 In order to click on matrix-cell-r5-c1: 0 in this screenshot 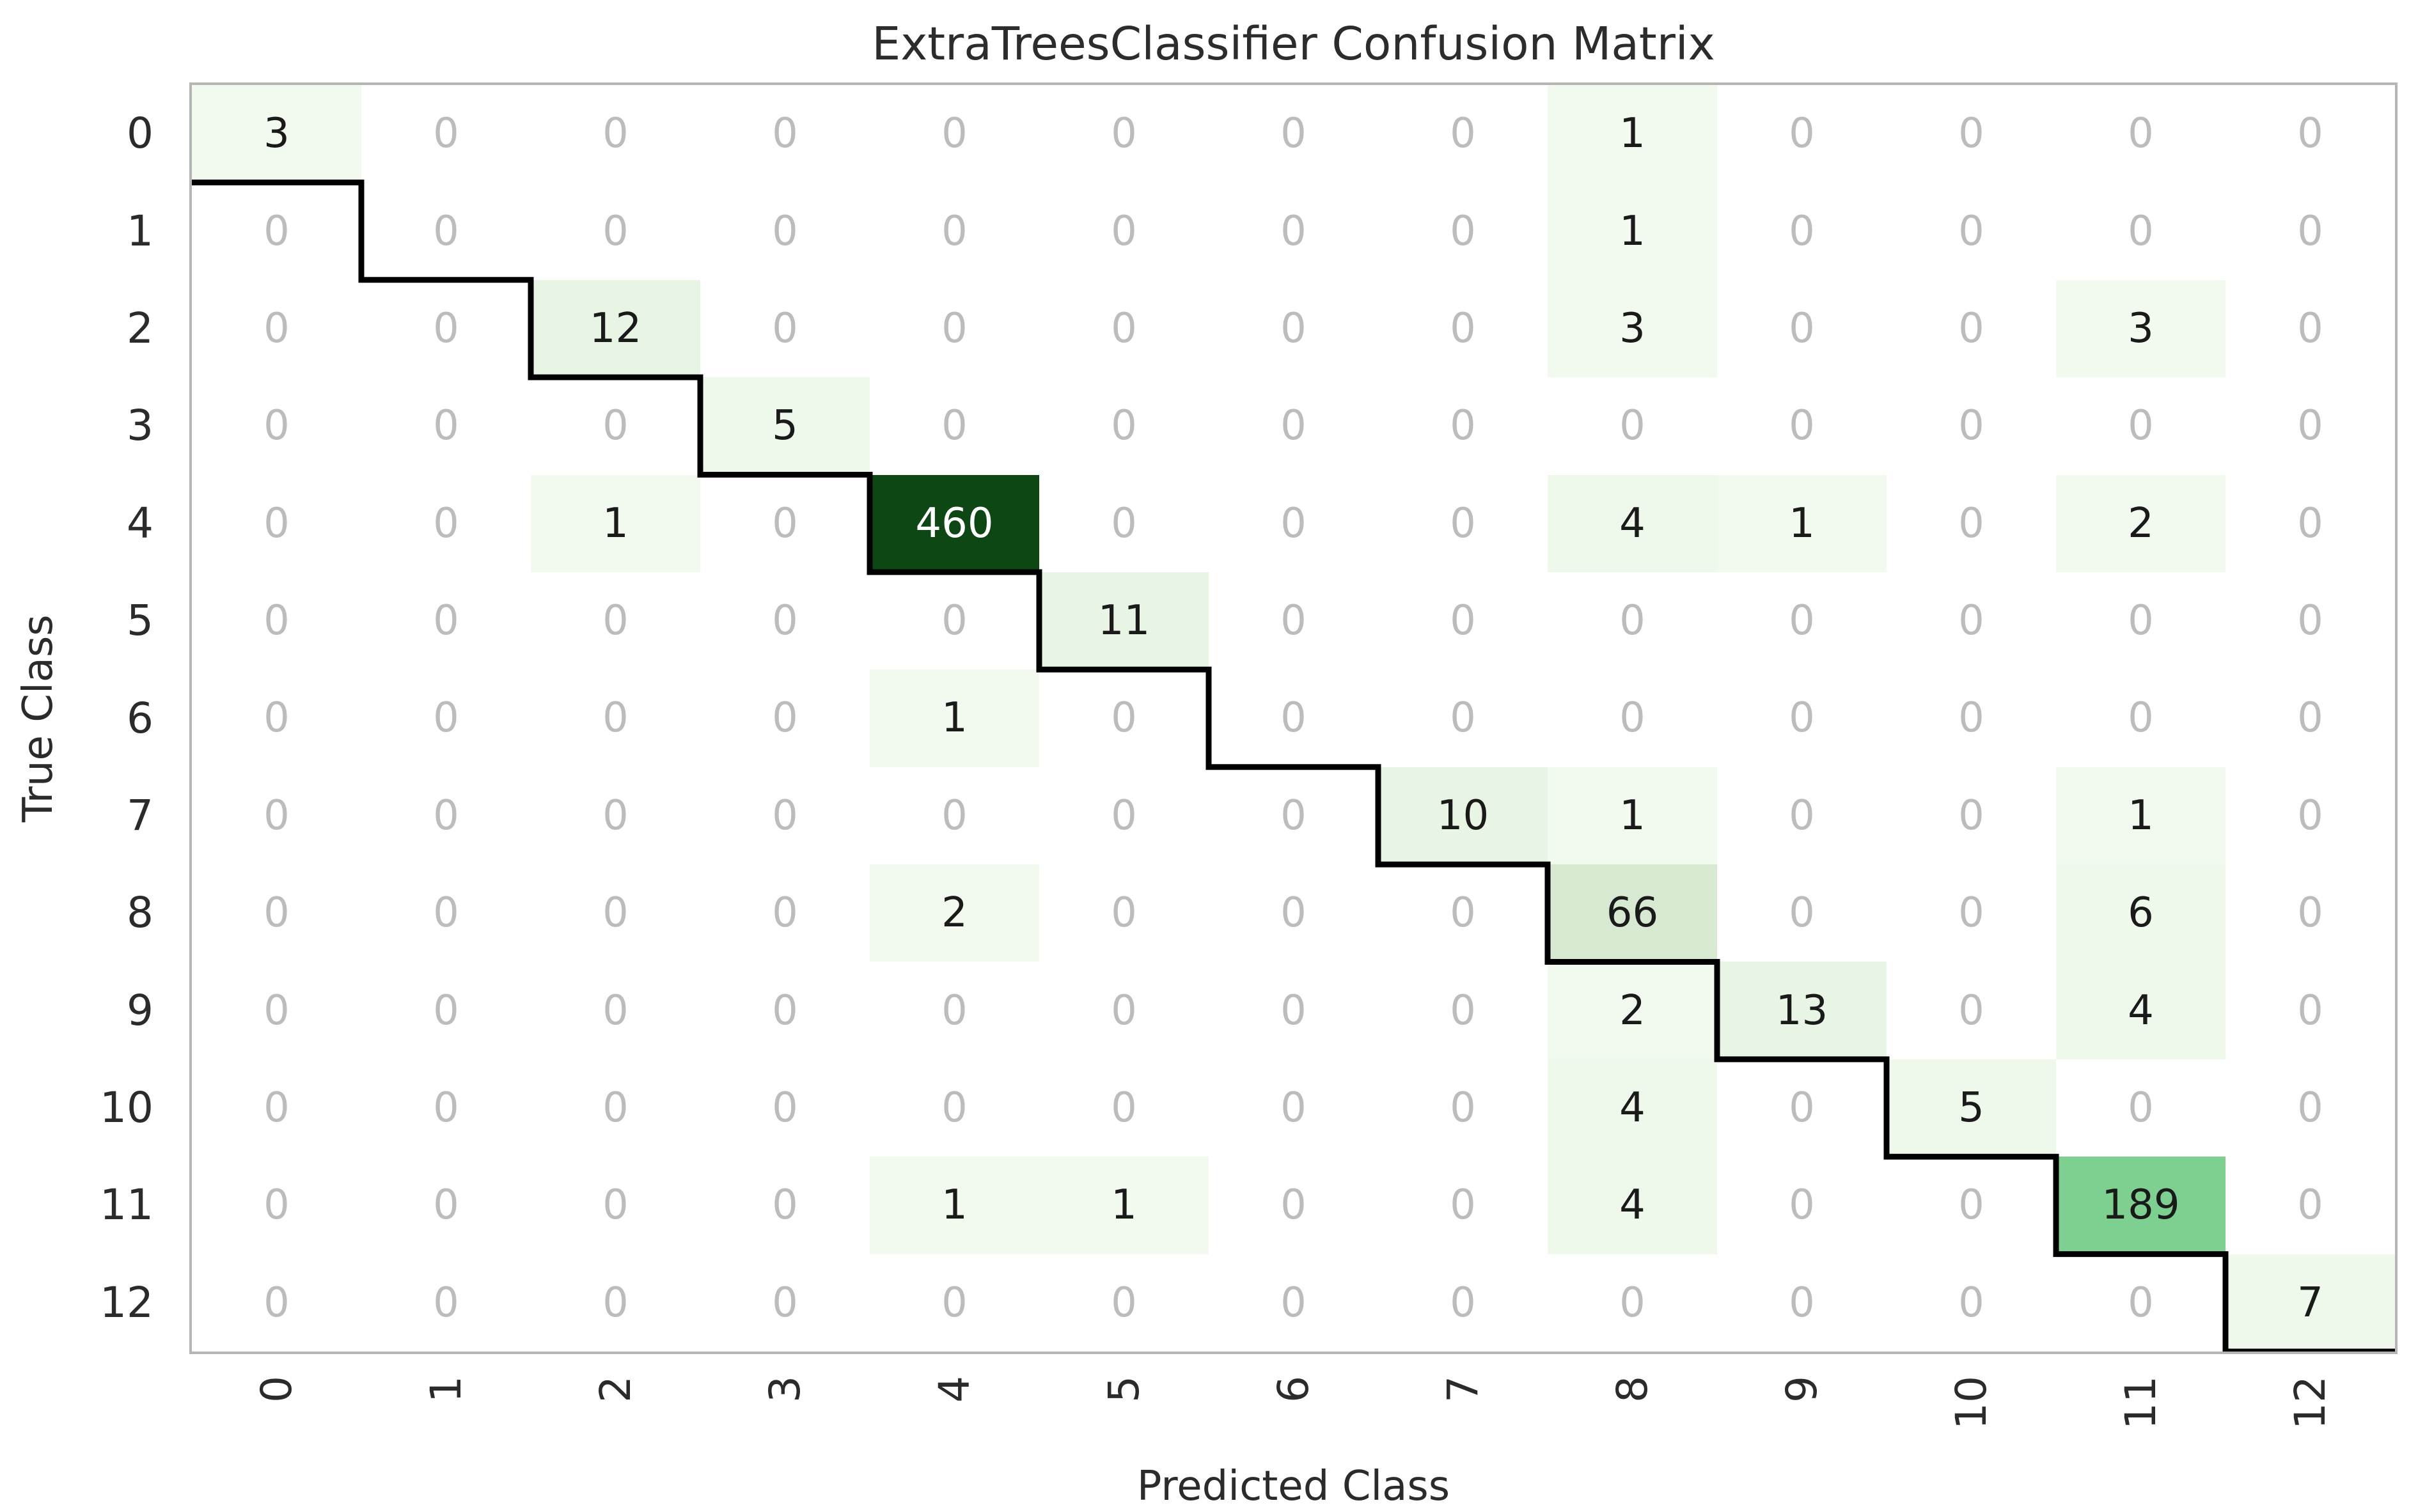, I will do `click(446, 621)`.